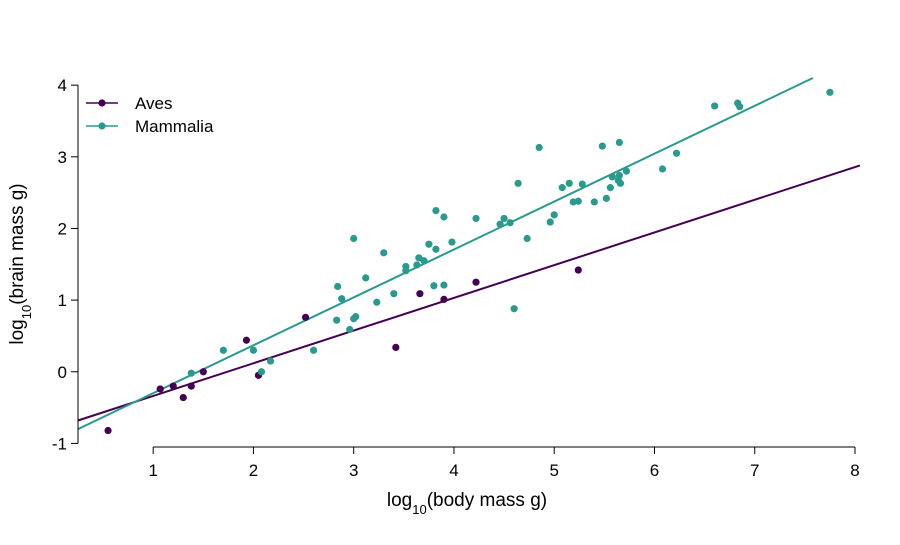 Image resolution: width=900 pixels, height=545 pixels. I want to click on x-tick-label: 8, so click(854, 470).